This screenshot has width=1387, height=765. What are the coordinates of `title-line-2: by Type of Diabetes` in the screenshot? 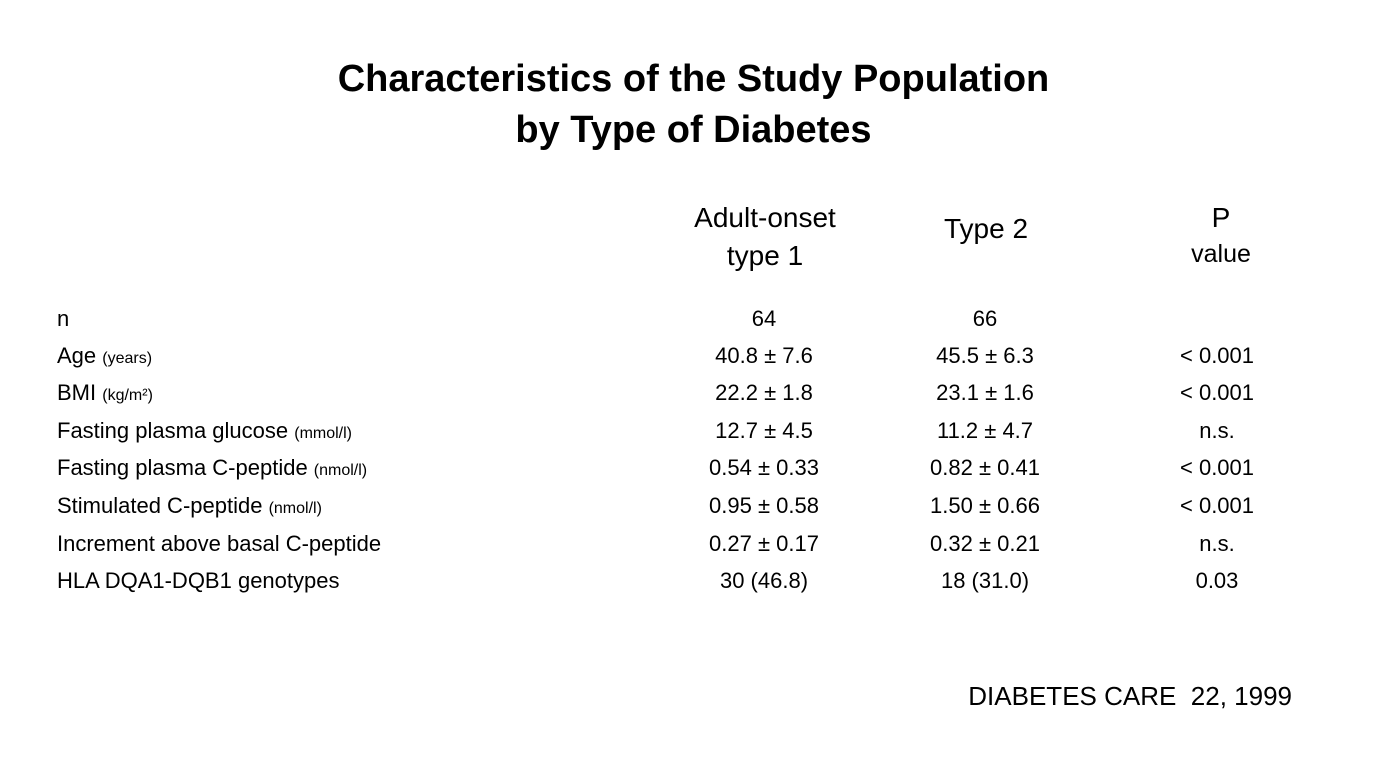 It's located at (693, 130).